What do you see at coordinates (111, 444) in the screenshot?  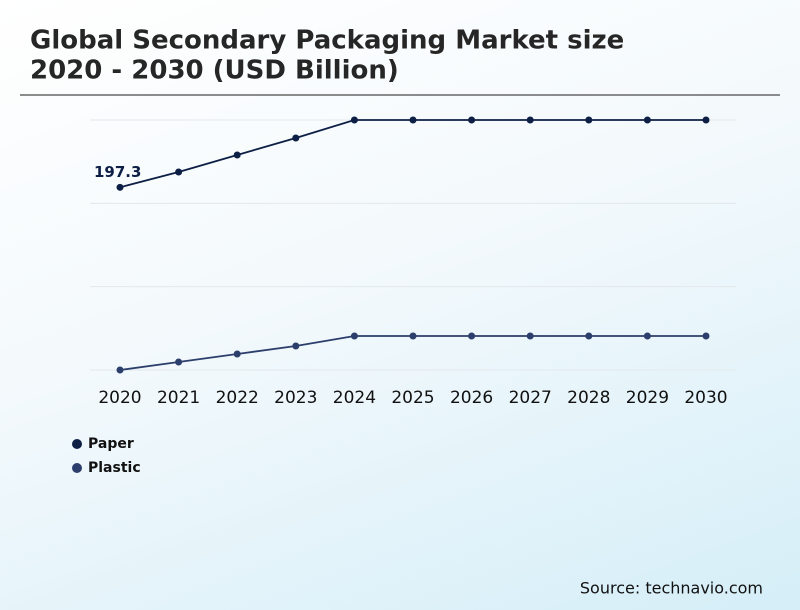 I see `legend-label: Paper` at bounding box center [111, 444].